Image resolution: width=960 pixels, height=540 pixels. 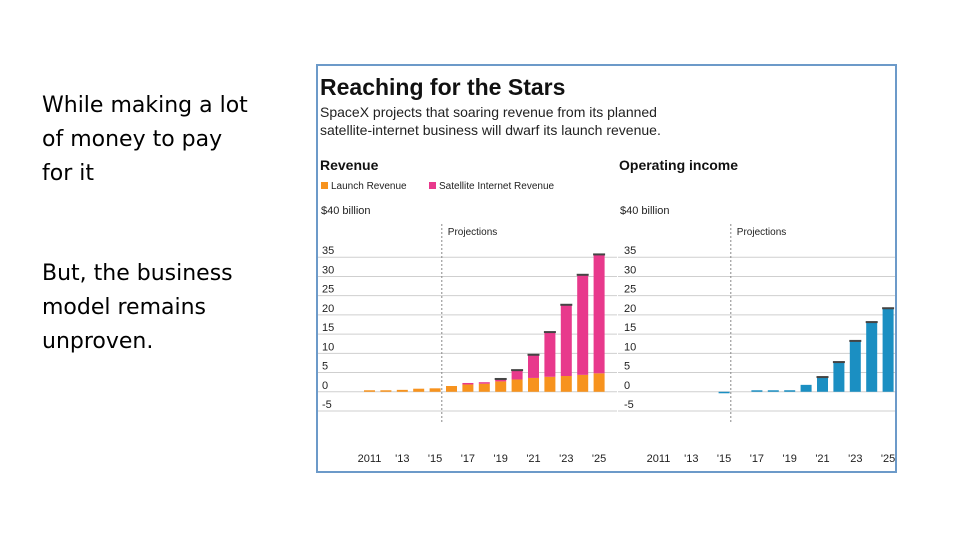 What do you see at coordinates (442, 87) in the screenshot?
I see `figure-title: Reaching for the Stars` at bounding box center [442, 87].